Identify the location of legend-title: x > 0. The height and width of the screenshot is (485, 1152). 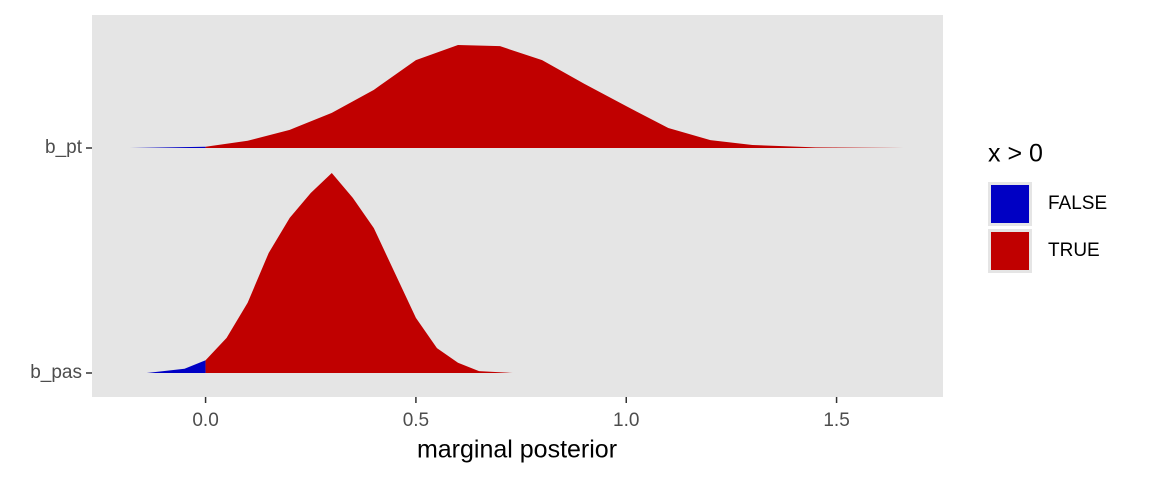
(1015, 154).